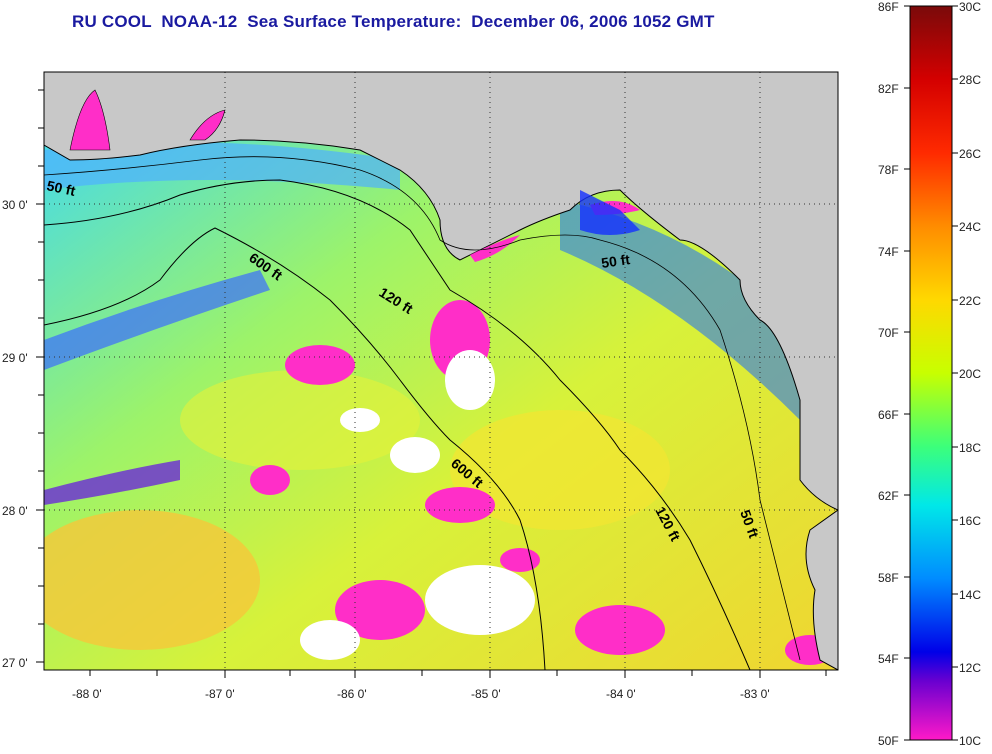  Describe the element at coordinates (888, 89) in the screenshot. I see `colorbar-f-label: 82F` at that location.